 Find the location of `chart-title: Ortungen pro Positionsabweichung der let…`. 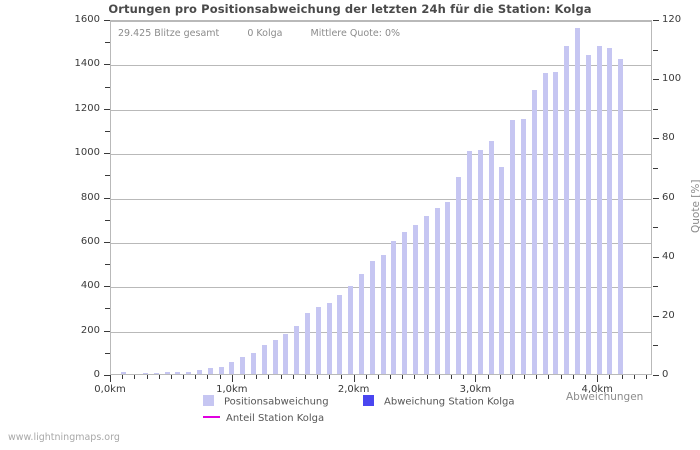

chart-title: Ortungen pro Positionsabweichung der let… is located at coordinates (350, 9).